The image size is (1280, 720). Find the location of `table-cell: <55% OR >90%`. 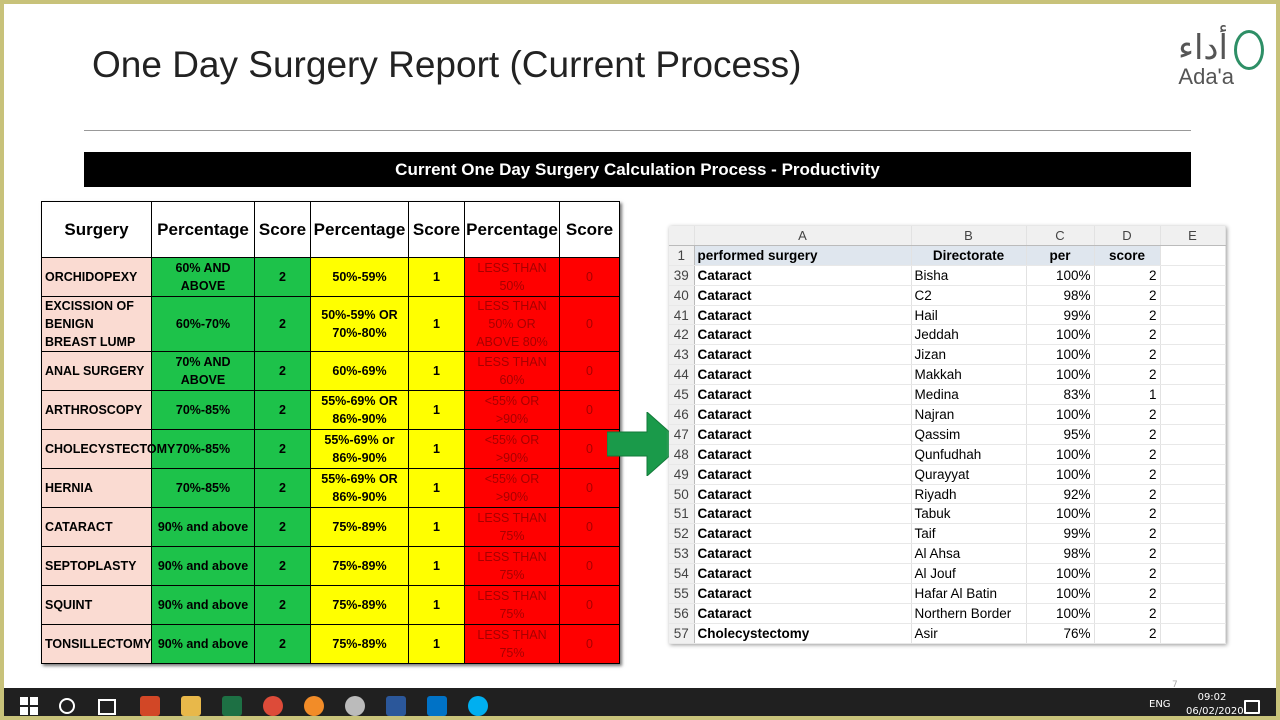

table-cell: <55% OR >90% is located at coordinates (512, 449).